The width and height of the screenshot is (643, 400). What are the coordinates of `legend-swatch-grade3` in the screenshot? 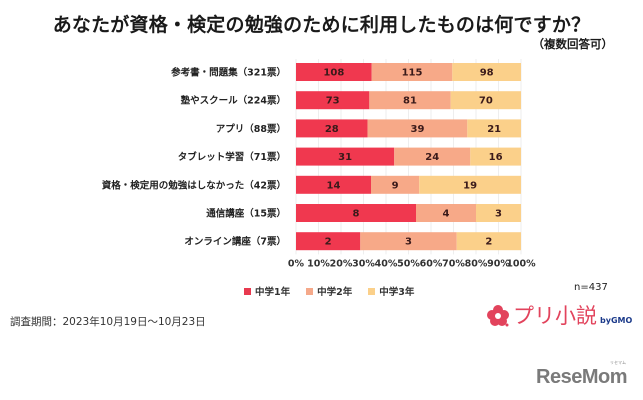 It's located at (372, 291).